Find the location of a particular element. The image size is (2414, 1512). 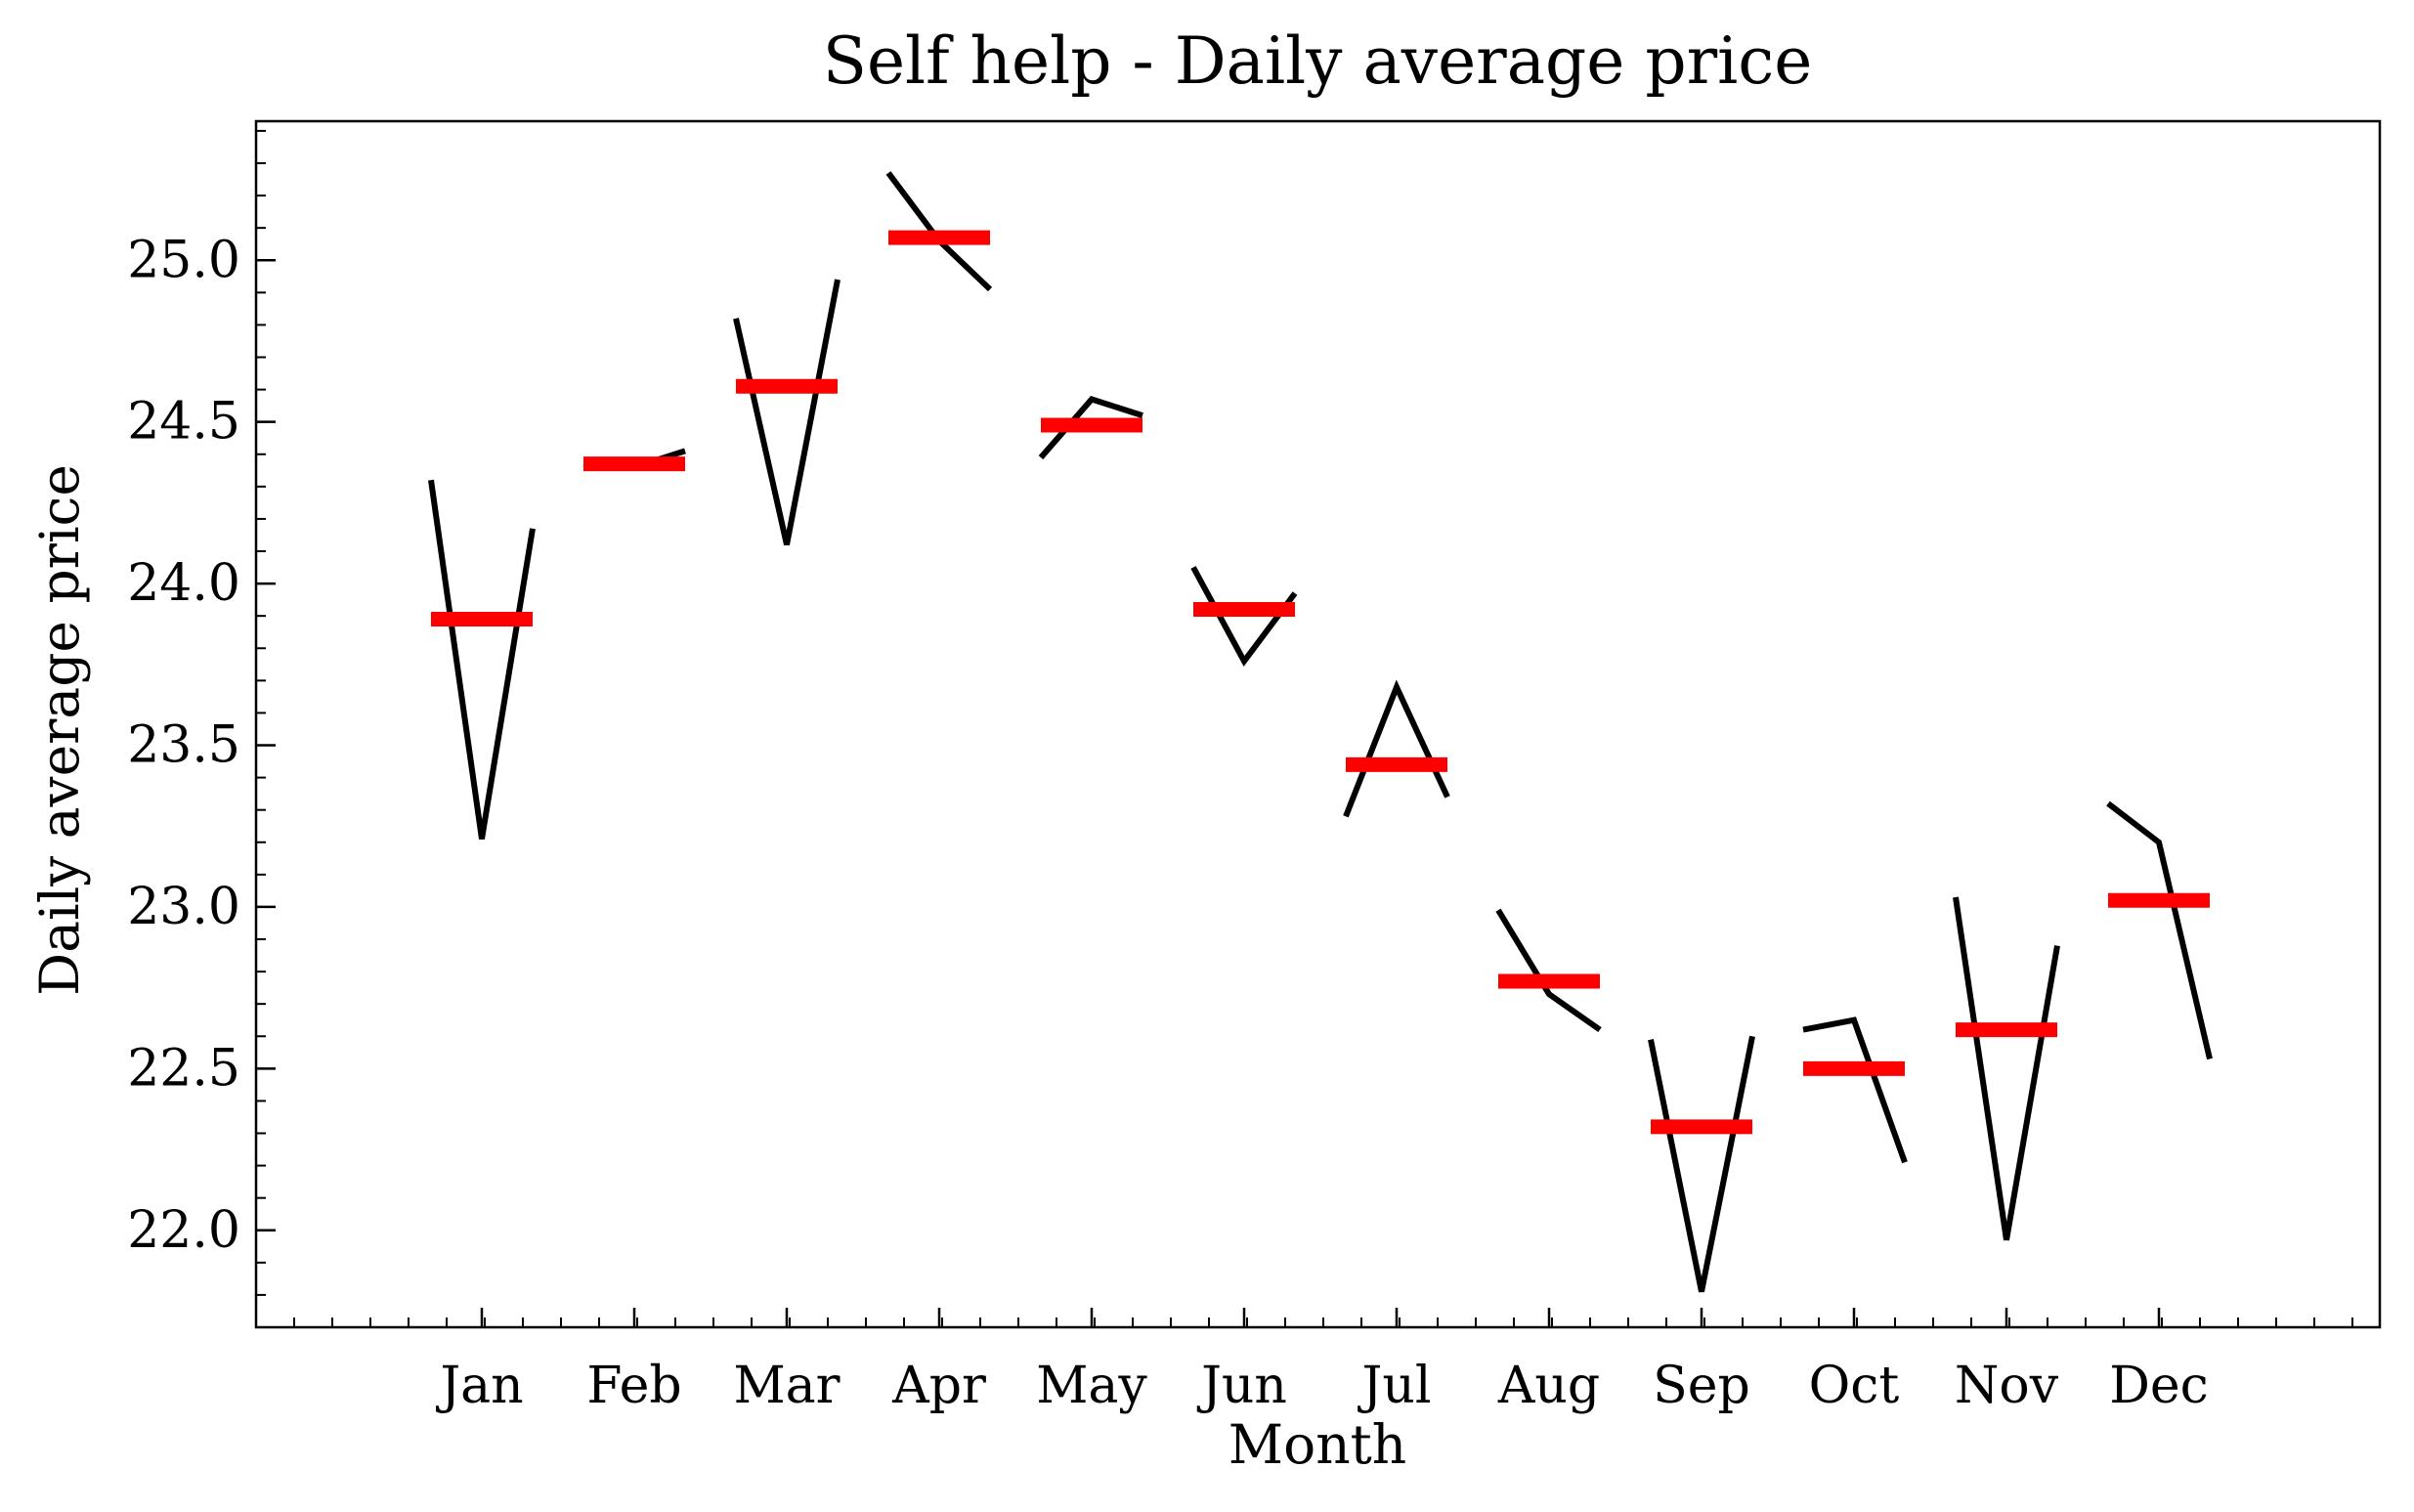

y-tick-label: 22.5 is located at coordinates (183, 1068).